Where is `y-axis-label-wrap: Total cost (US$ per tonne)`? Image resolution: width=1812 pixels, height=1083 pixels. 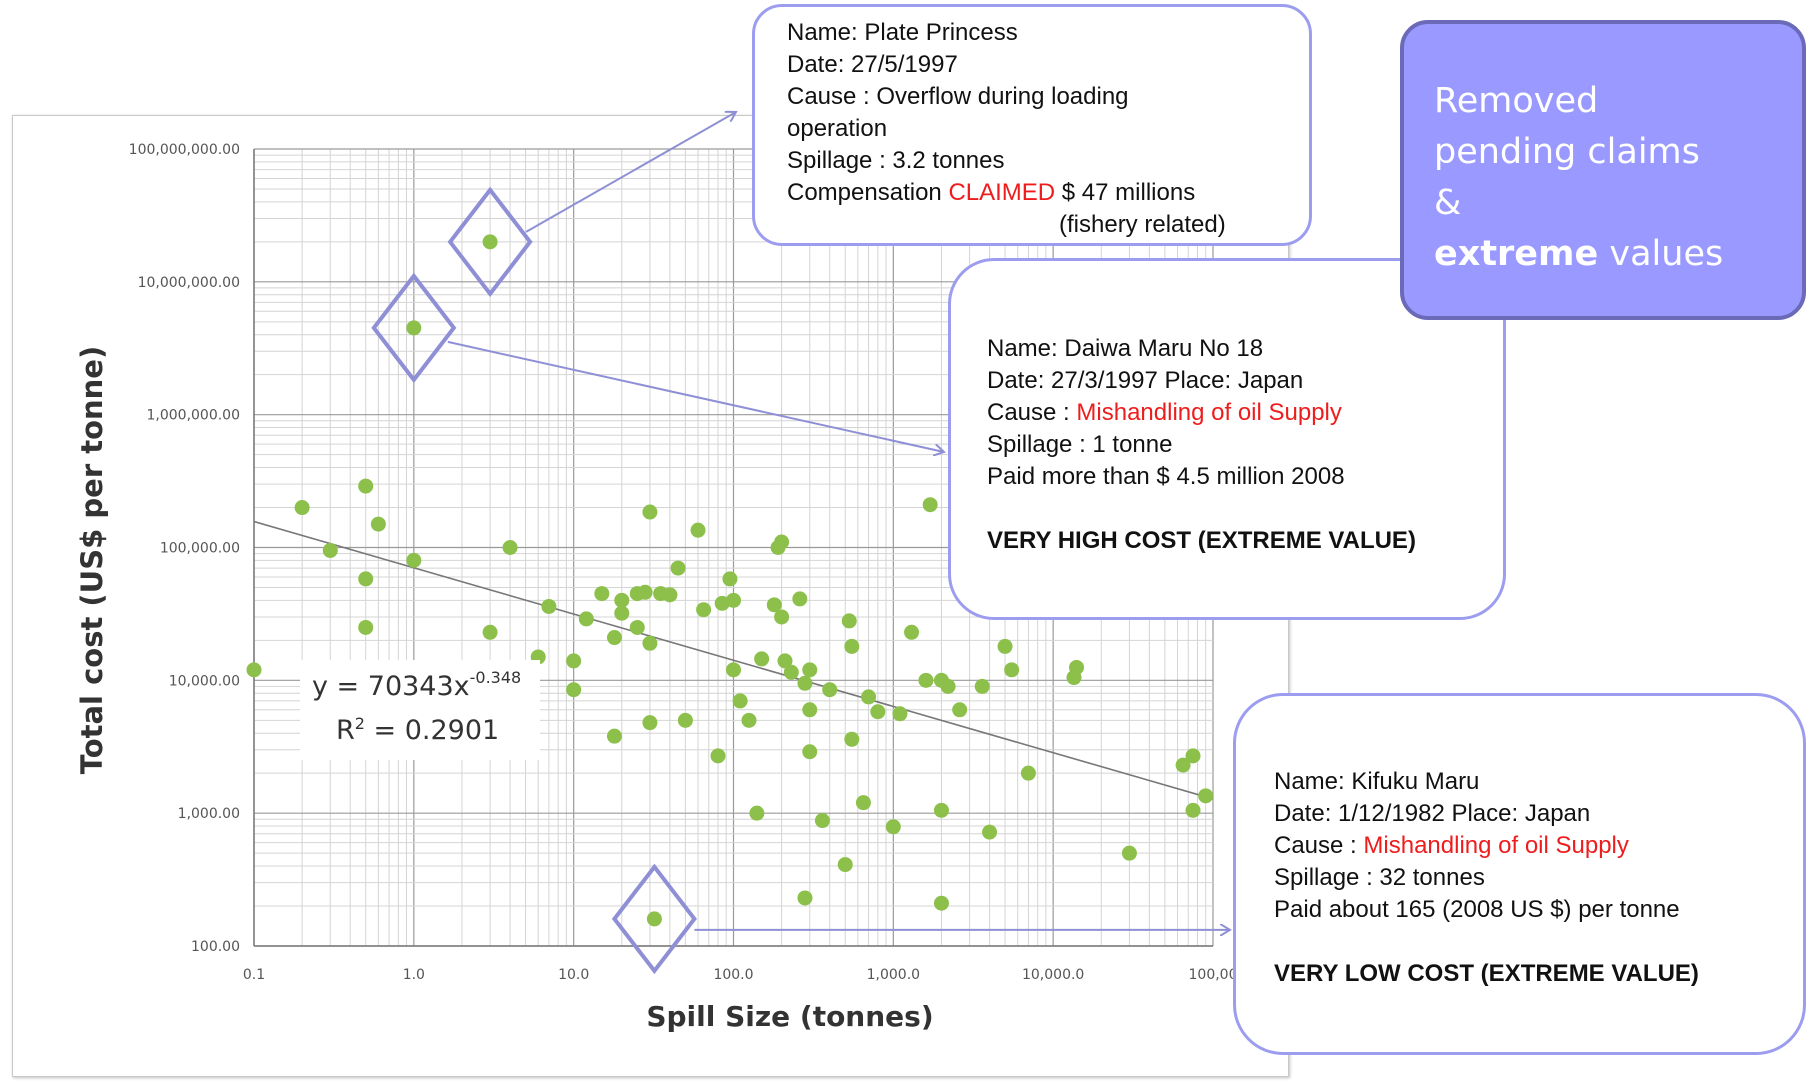
y-axis-label-wrap: Total cost (US$ per tonne) is located at coordinates (92, 560).